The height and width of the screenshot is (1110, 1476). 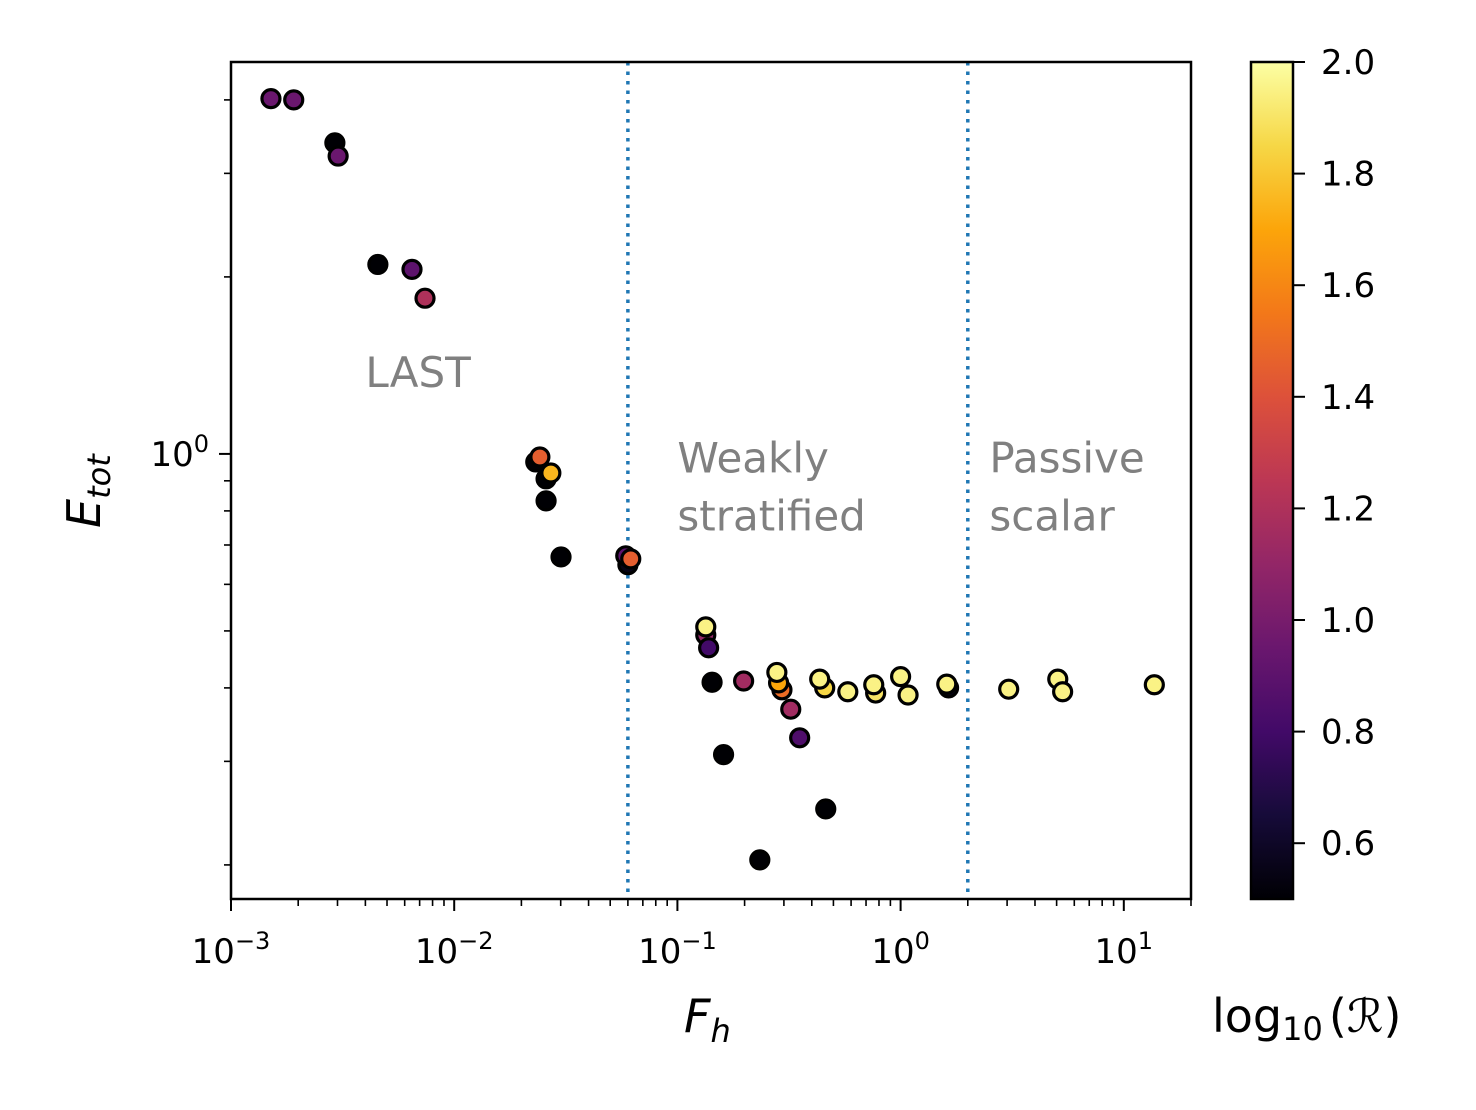 I want to click on annotation-line: stratified, so click(x=771, y=515).